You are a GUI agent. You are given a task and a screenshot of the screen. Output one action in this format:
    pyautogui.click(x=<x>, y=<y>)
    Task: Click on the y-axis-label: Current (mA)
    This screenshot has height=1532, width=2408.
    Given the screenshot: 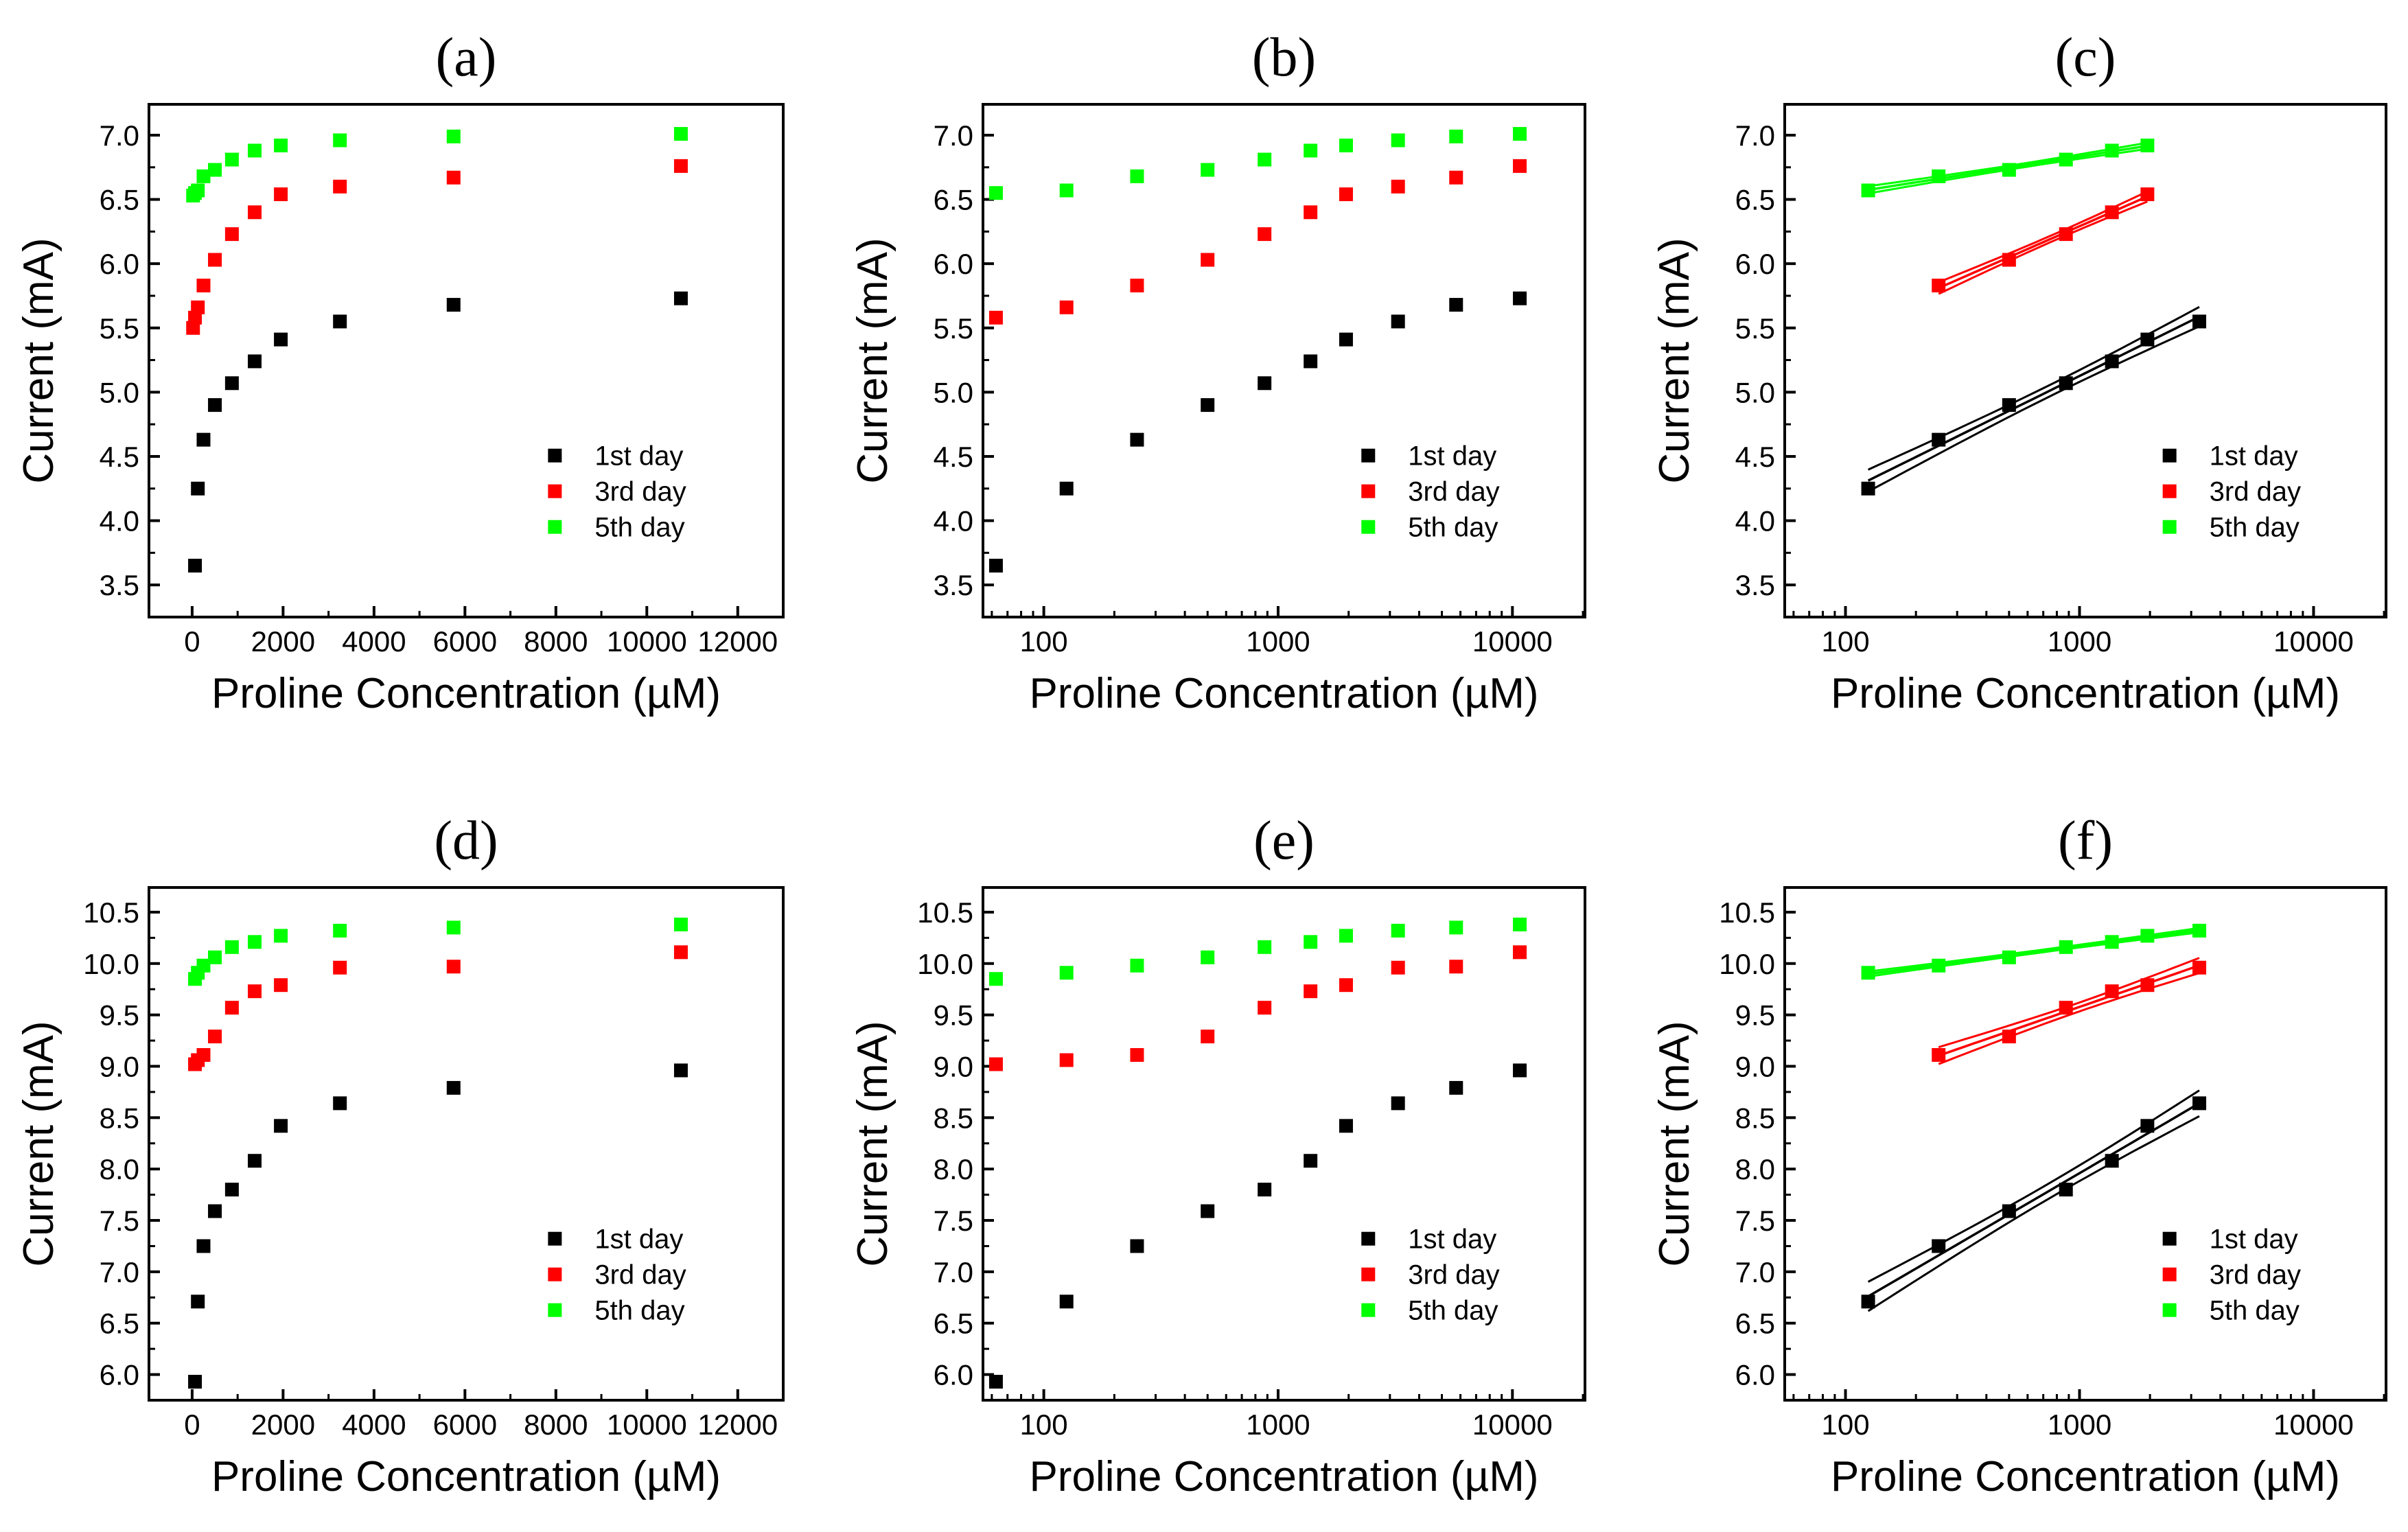 What is the action you would take?
    pyautogui.click(x=1674, y=1143)
    